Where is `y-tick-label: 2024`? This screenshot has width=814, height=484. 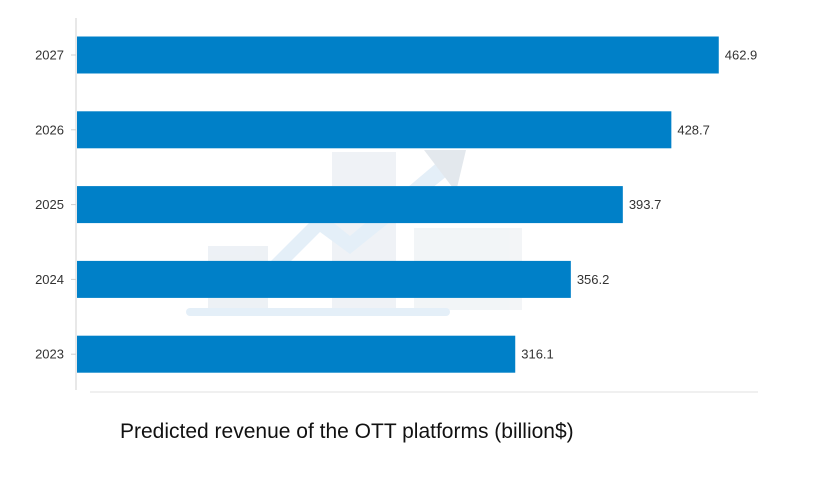 y-tick-label: 2024 is located at coordinates (49, 279).